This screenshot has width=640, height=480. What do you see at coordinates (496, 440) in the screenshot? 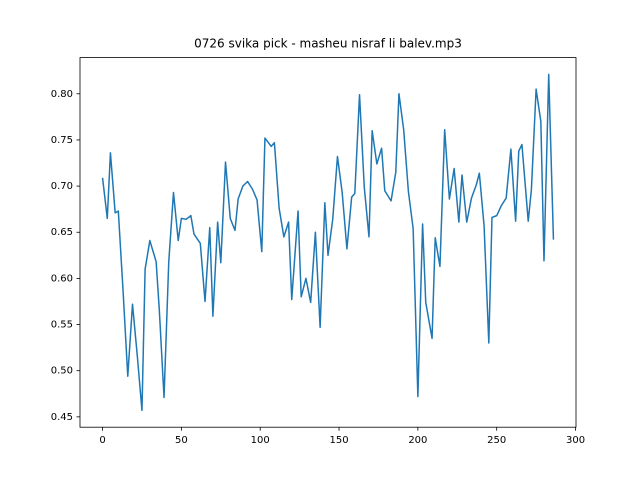
I see `x-tick-label: 250` at bounding box center [496, 440].